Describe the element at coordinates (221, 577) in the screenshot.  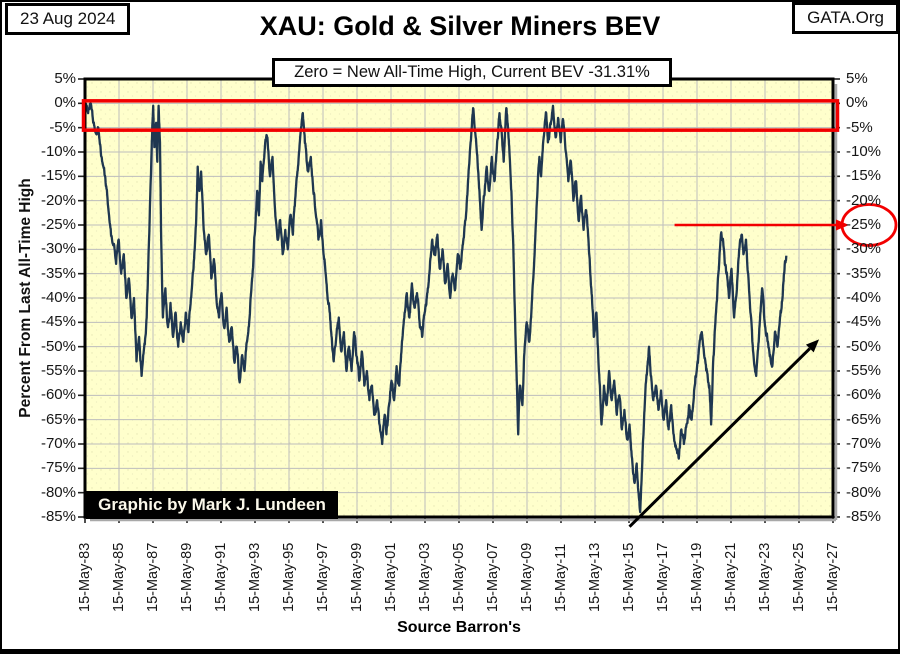
I see `x-tick-label: 15-May-91` at that location.